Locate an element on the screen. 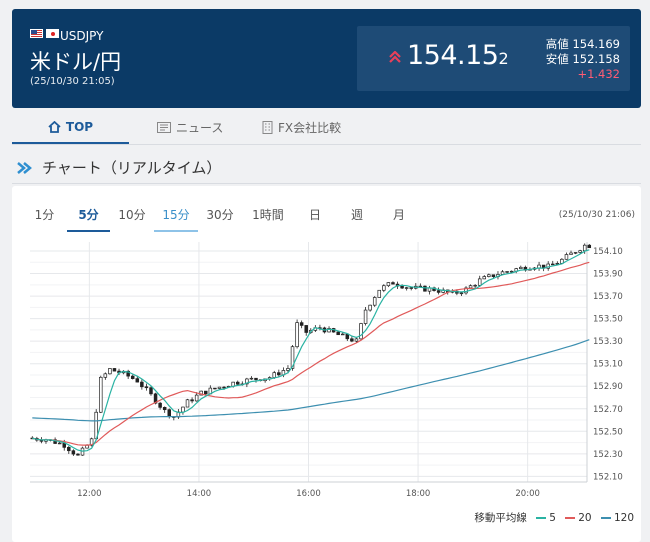  rate-box: 154.152 高値 154.169 安値 152.158 +1.432 is located at coordinates (493, 58).